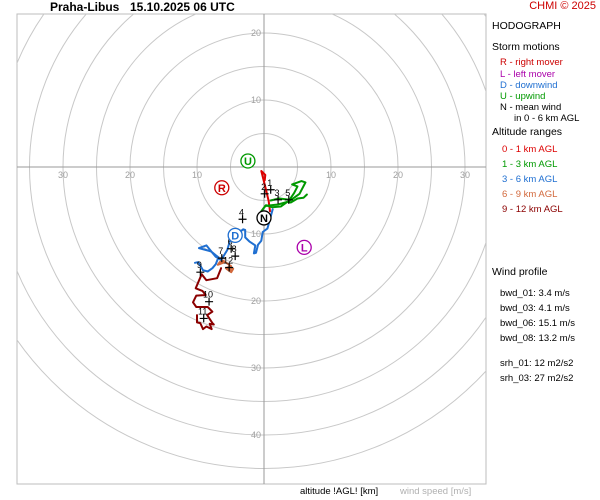 The height and width of the screenshot is (500, 600). Describe the element at coordinates (523, 96) in the screenshot. I see `storm-motion-upwind: U - upwind` at that location.